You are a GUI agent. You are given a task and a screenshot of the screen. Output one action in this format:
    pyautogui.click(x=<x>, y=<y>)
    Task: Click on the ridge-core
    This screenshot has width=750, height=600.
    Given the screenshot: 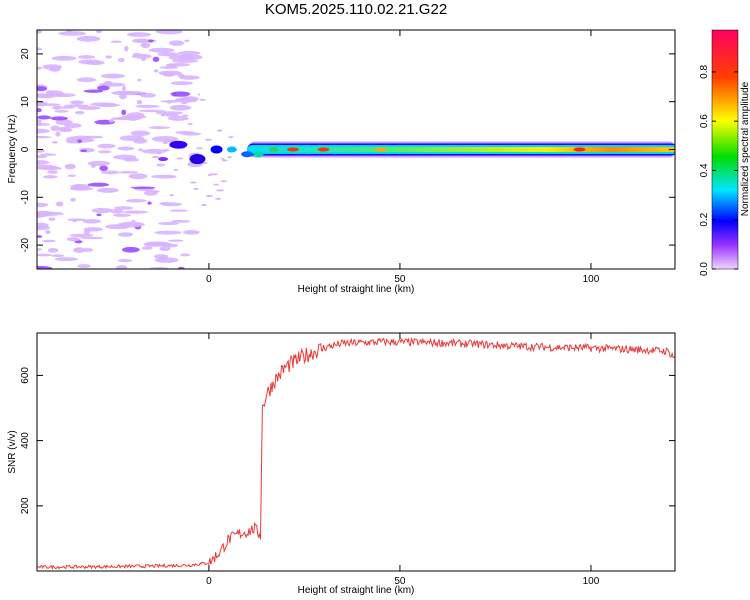 What is the action you would take?
    pyautogui.click(x=461, y=149)
    